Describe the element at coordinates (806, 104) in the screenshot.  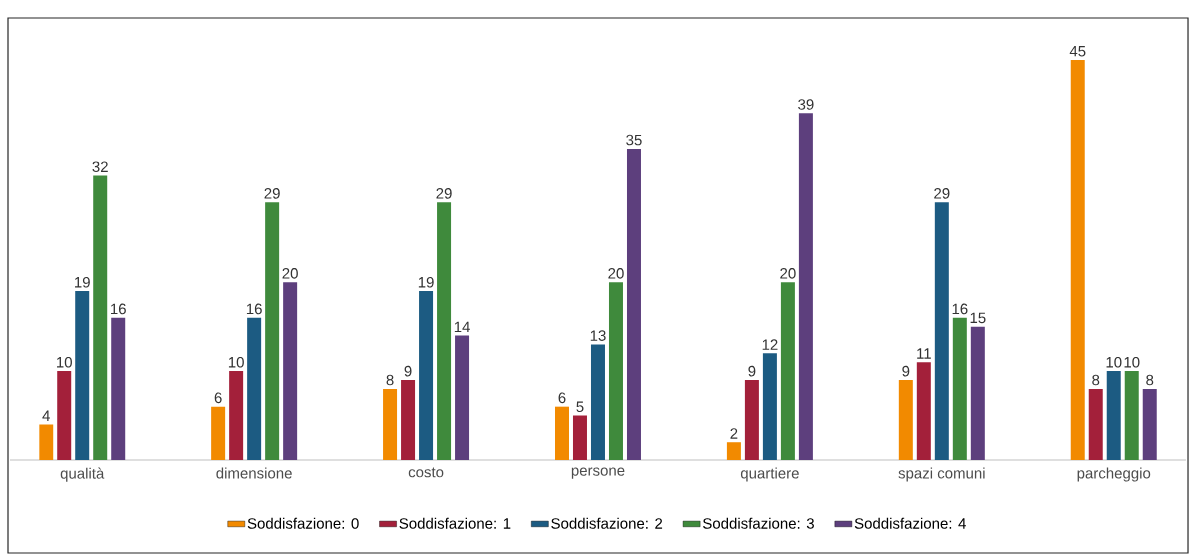
I see `data-label: 39` at that location.